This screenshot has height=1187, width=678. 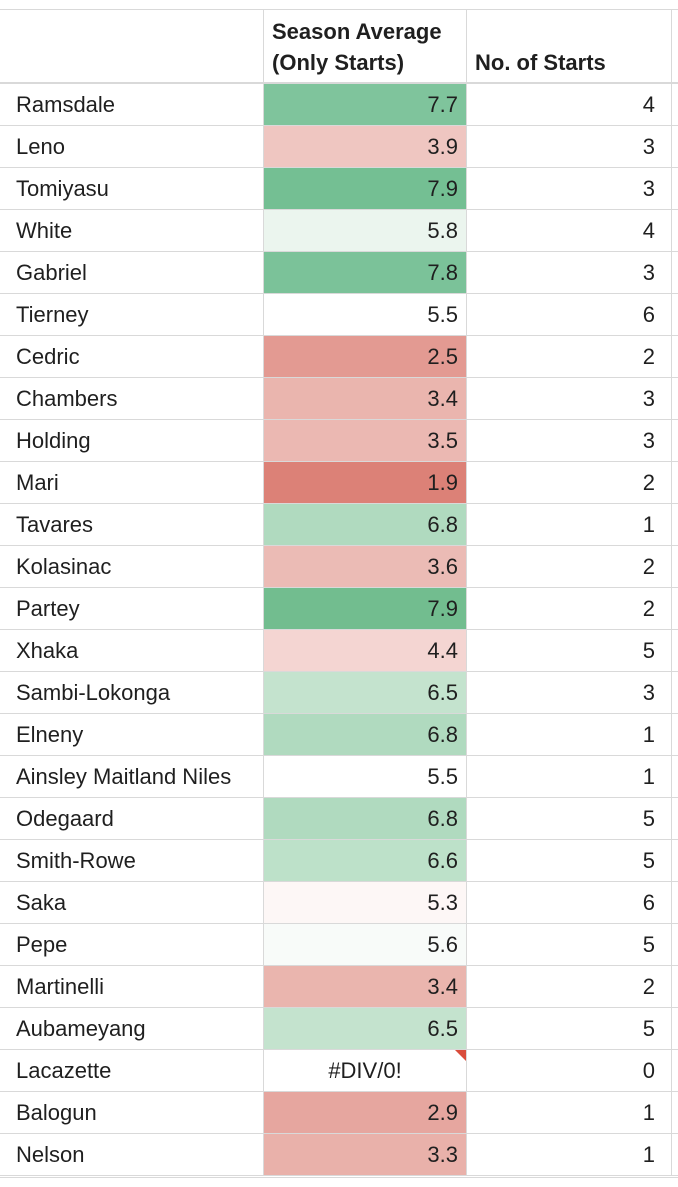 What do you see at coordinates (365, 651) in the screenshot?
I see `season-average-cell: 4.4` at bounding box center [365, 651].